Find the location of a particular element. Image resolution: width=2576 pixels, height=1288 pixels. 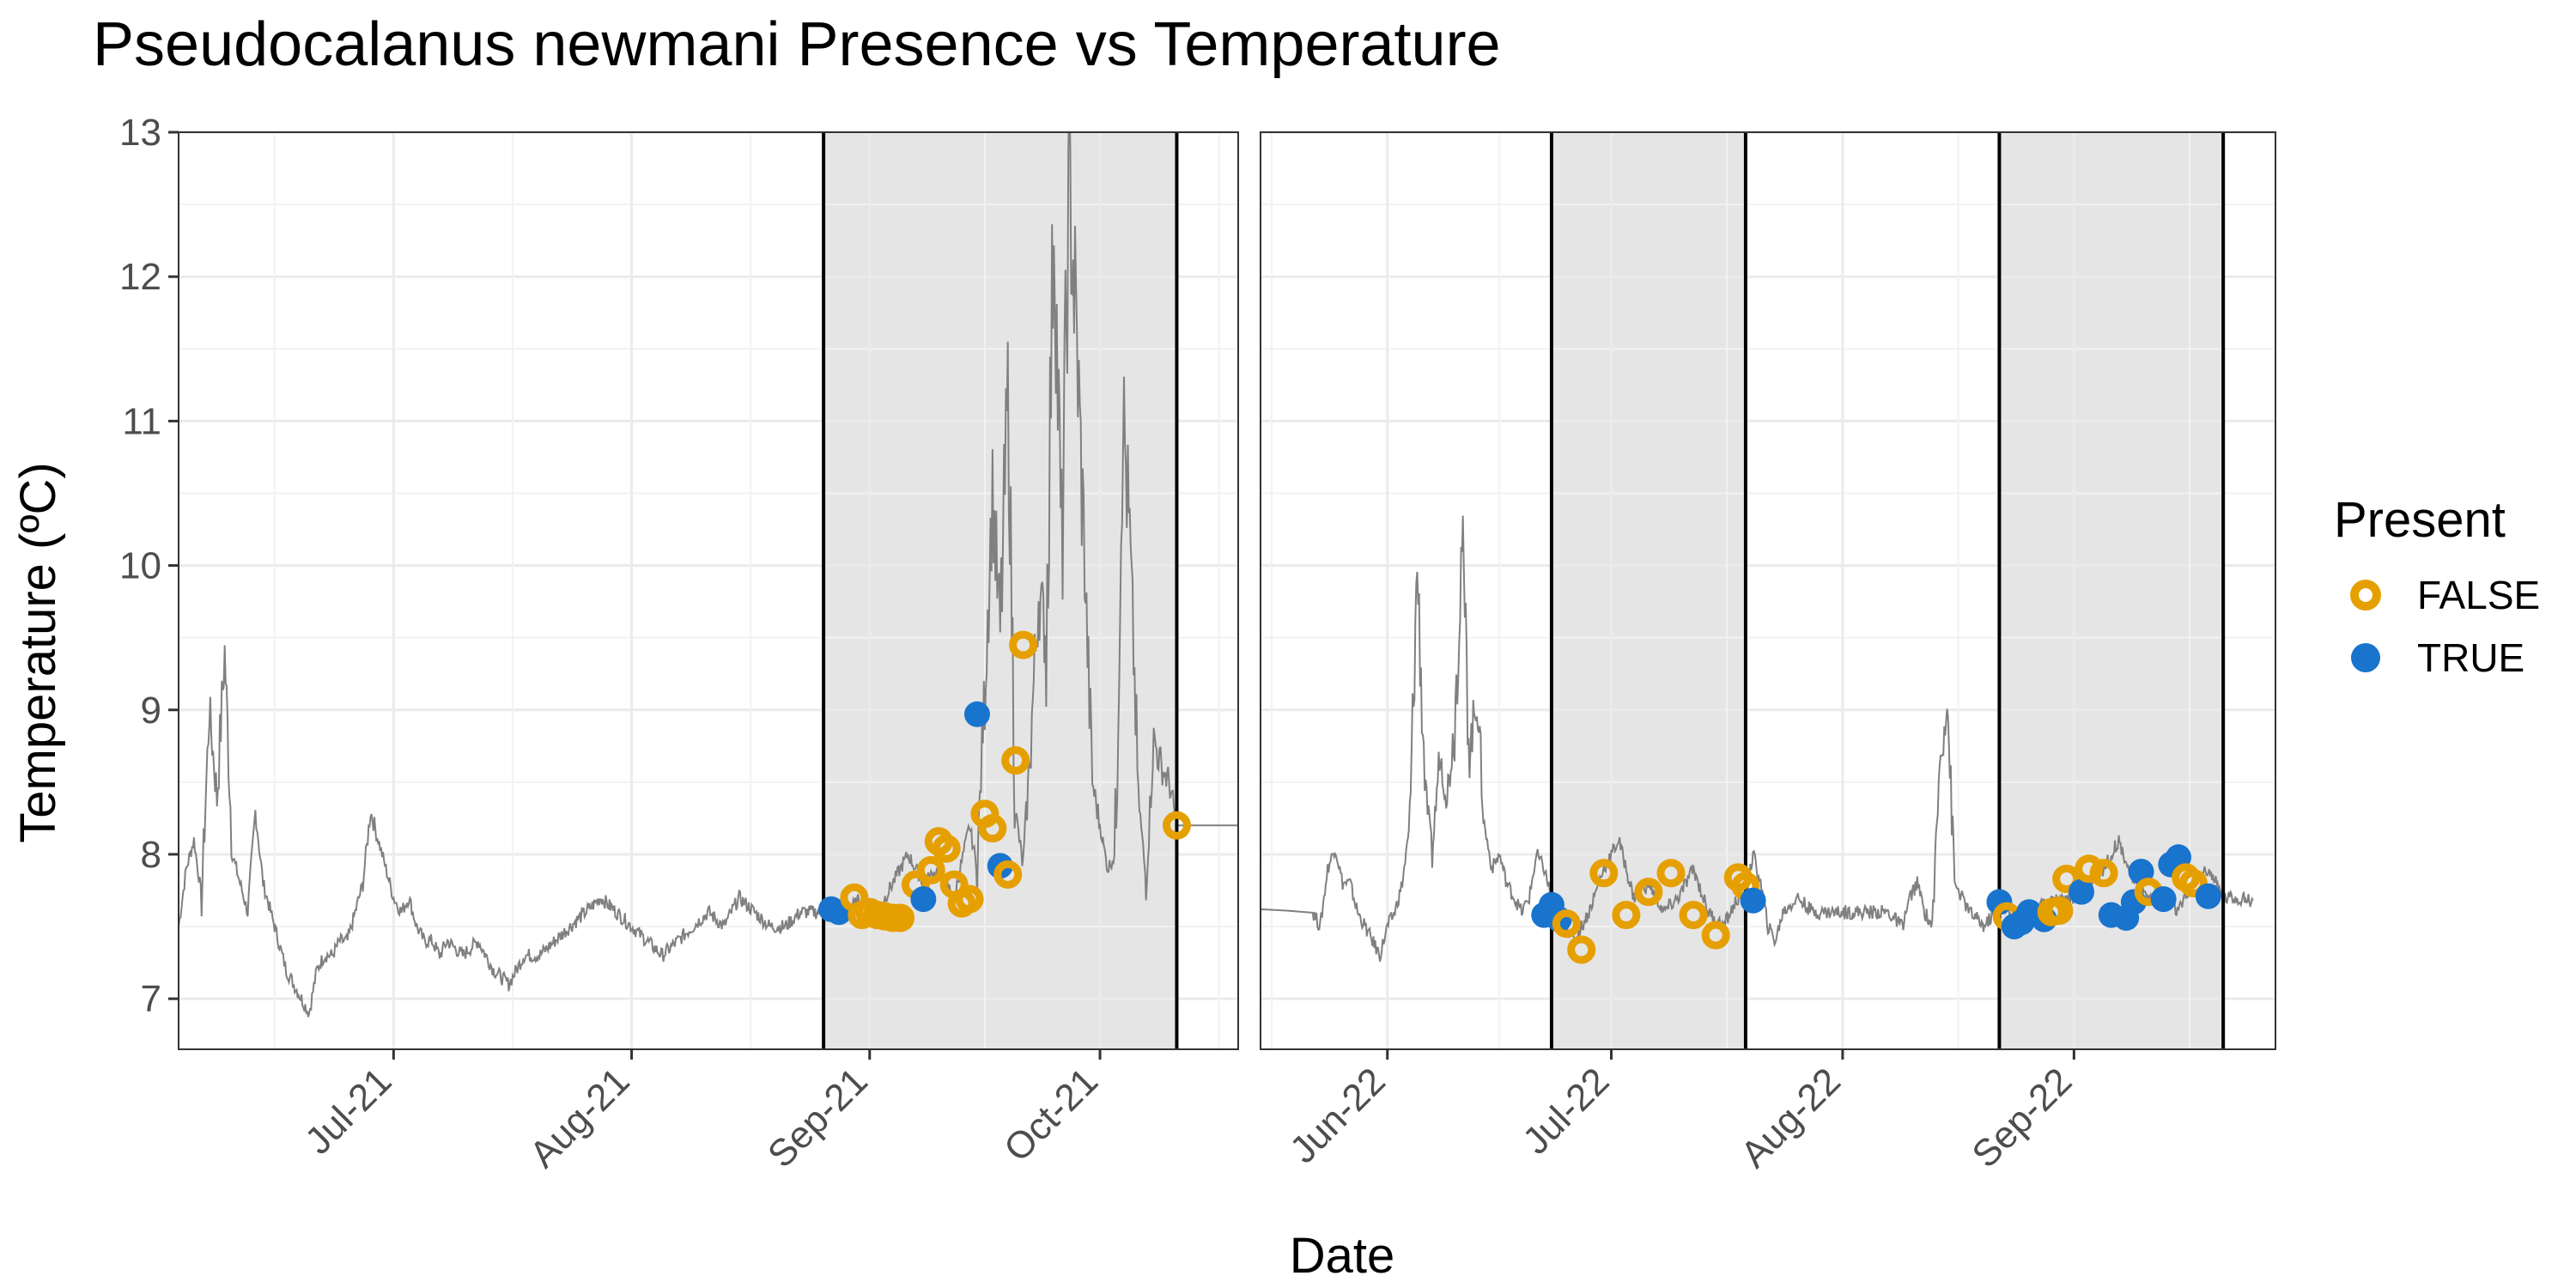

legend-false-label: FALSE is located at coordinates (2478, 595).